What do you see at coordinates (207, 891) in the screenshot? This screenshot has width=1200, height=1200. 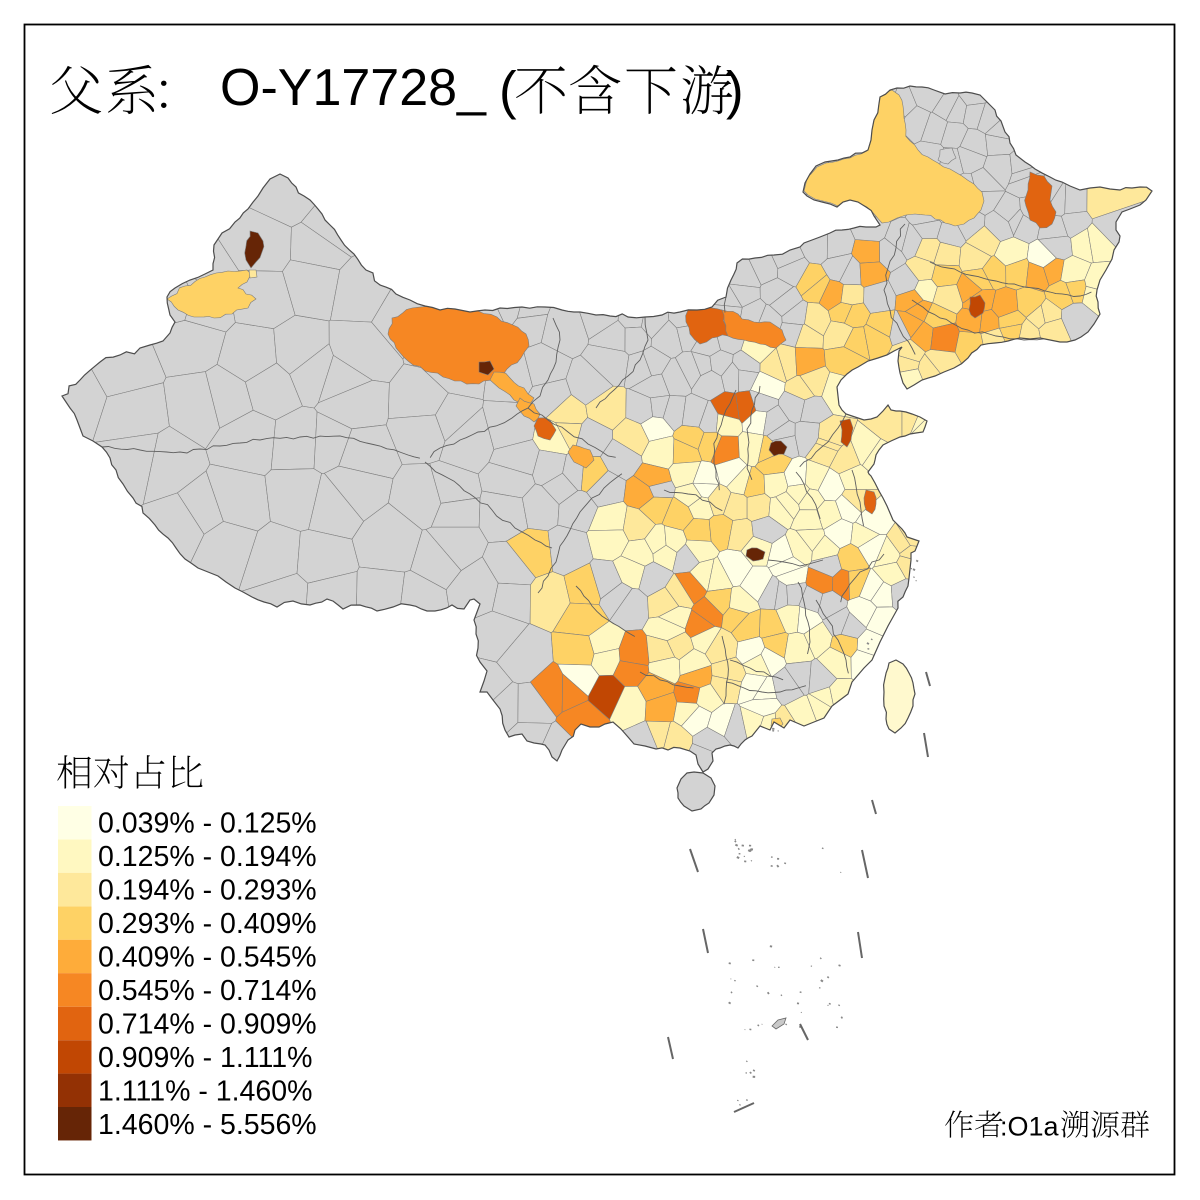 I see `svg-text: 0.194% - 0.293%` at bounding box center [207, 891].